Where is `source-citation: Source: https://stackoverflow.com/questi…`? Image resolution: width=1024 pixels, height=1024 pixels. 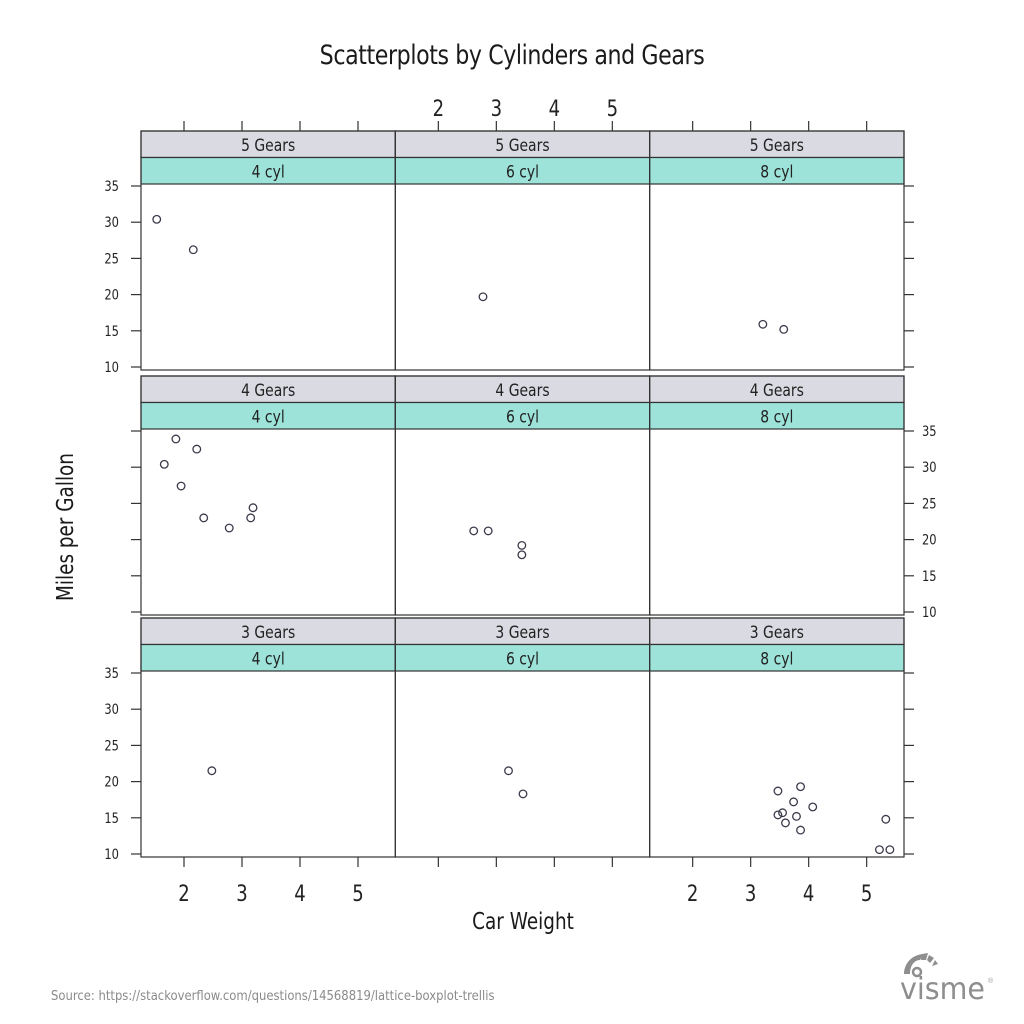
source-citation: Source: https://stackoverflow.com/questi… is located at coordinates (273, 996).